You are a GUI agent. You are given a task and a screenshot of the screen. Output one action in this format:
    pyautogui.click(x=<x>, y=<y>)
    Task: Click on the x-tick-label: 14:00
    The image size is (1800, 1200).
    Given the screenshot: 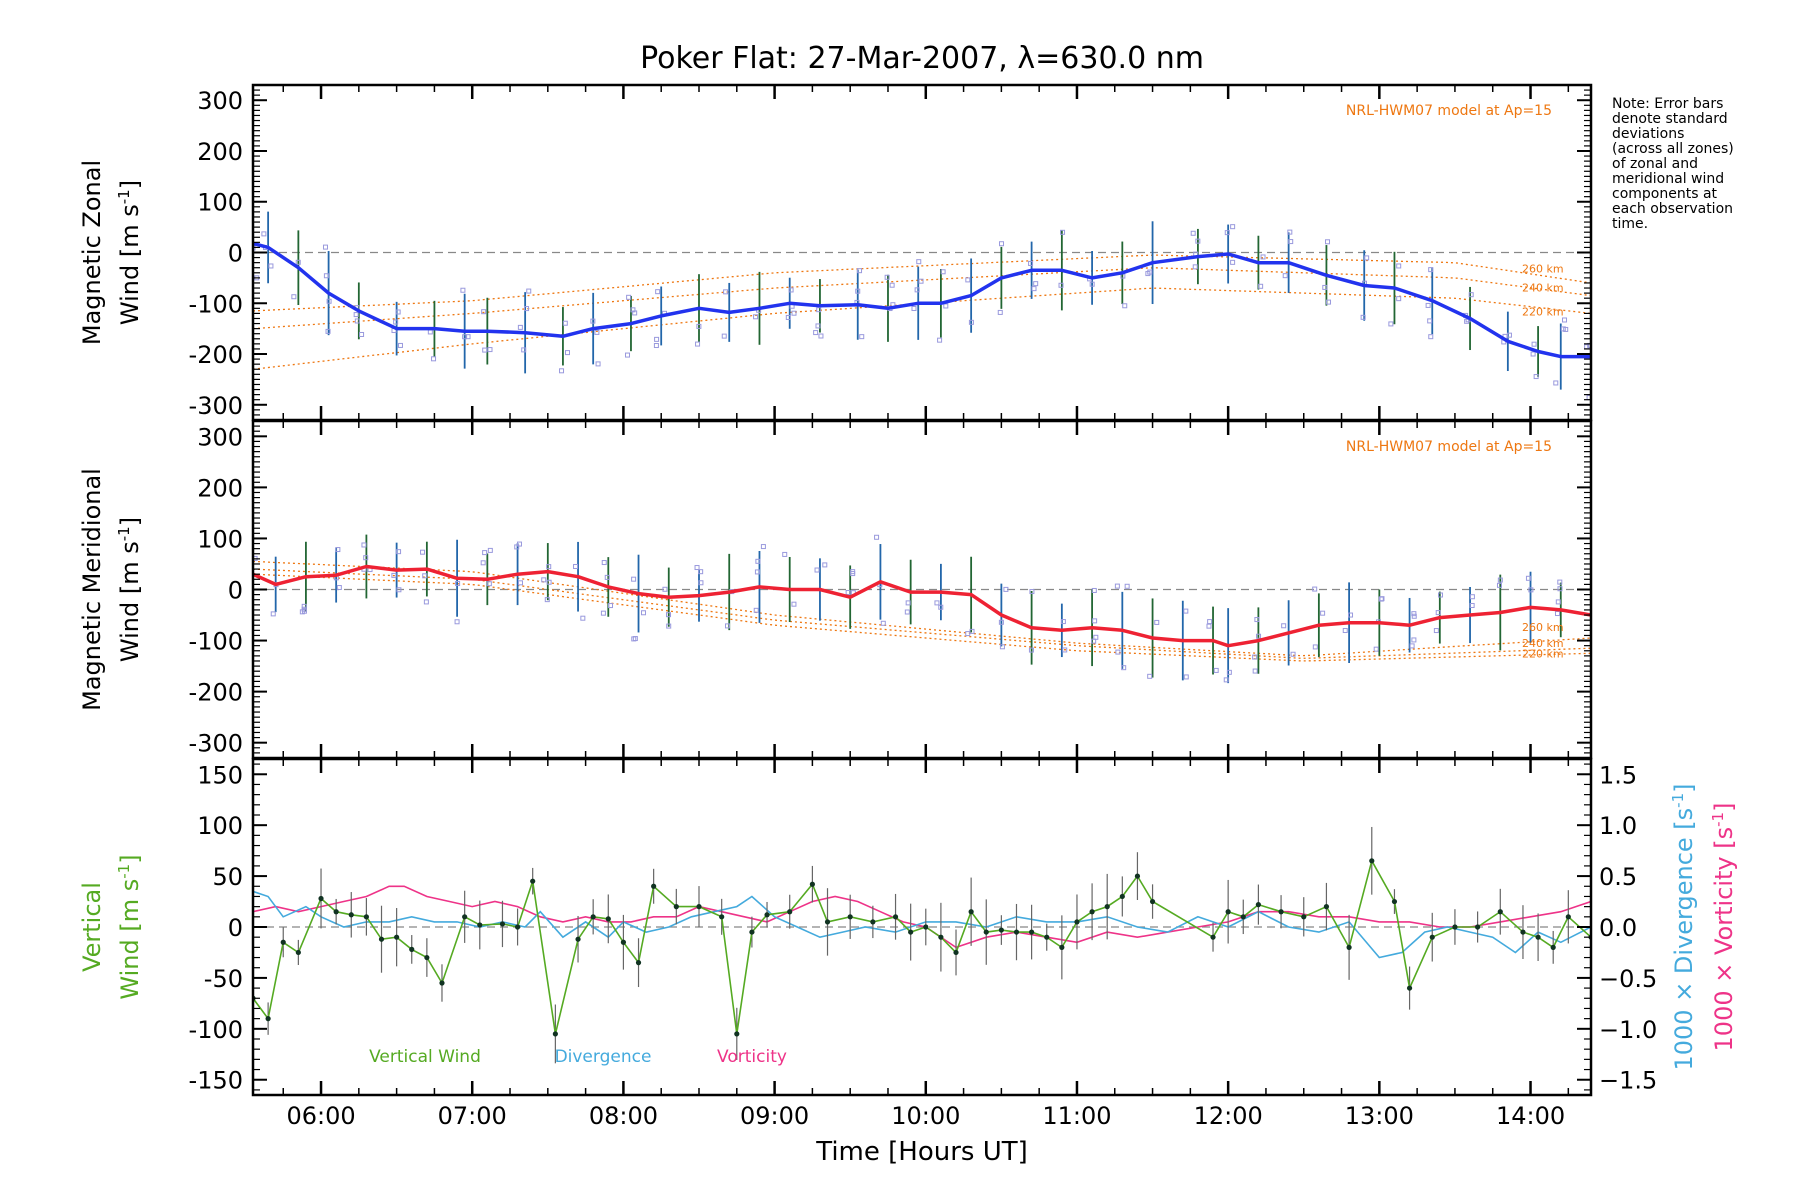 What is the action you would take?
    pyautogui.click(x=1530, y=1116)
    